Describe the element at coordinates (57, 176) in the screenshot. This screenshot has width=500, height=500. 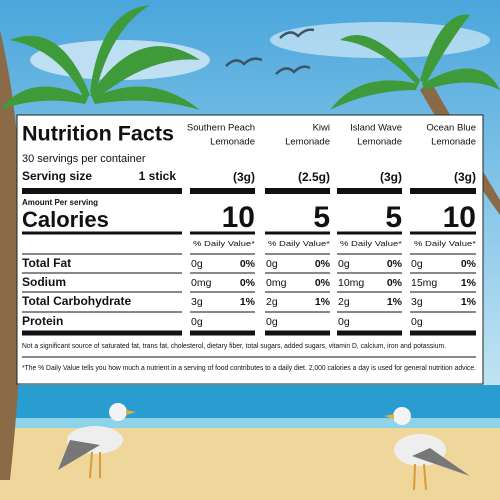
I see `serving-size-label: Serving size` at that location.